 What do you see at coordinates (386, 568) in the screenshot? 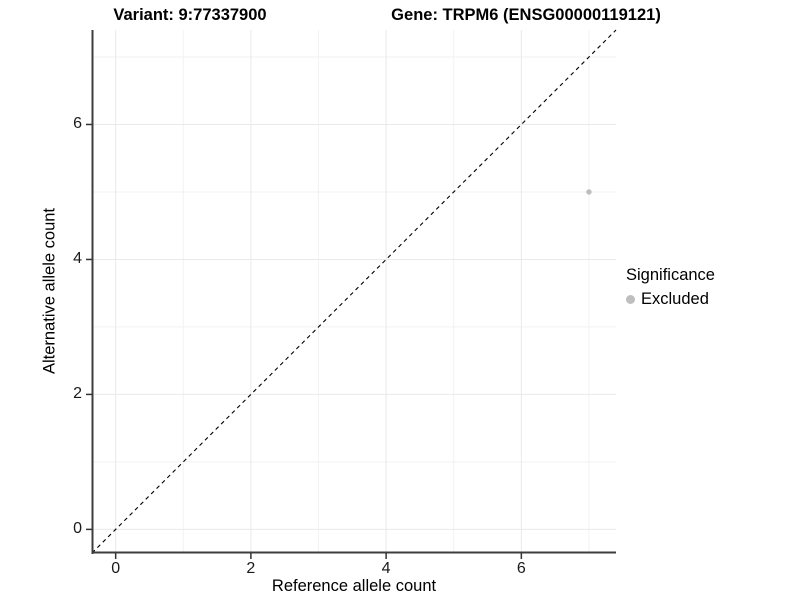
I see `x-tick-label: 4` at bounding box center [386, 568].